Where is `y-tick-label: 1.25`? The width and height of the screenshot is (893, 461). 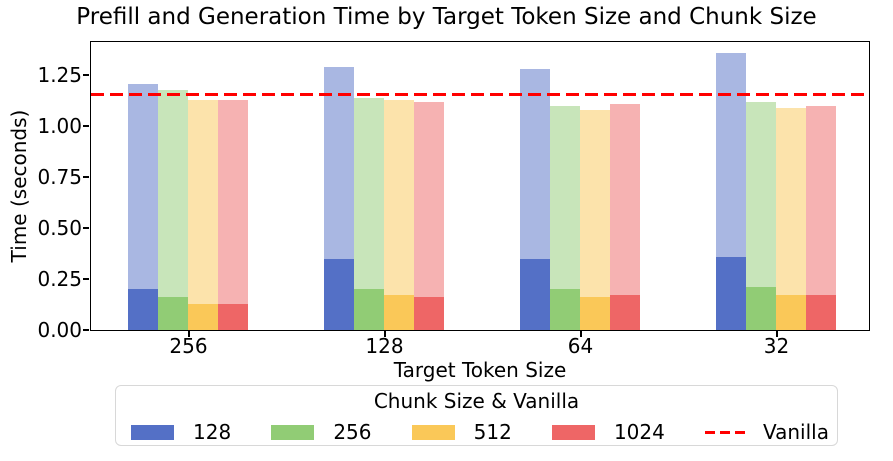
y-tick-label: 1.25 is located at coordinates (59, 75).